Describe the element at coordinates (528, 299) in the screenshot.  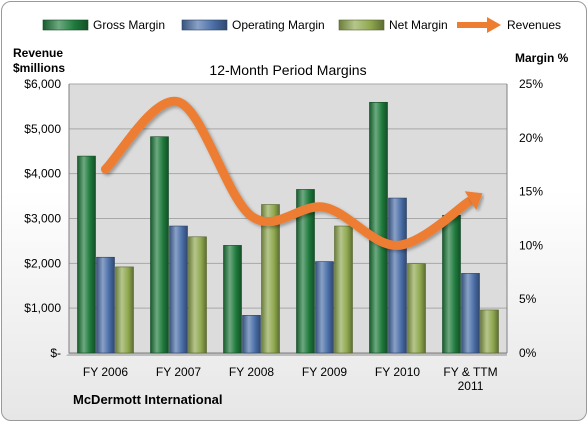
I see `right-tick-label: 5%` at that location.